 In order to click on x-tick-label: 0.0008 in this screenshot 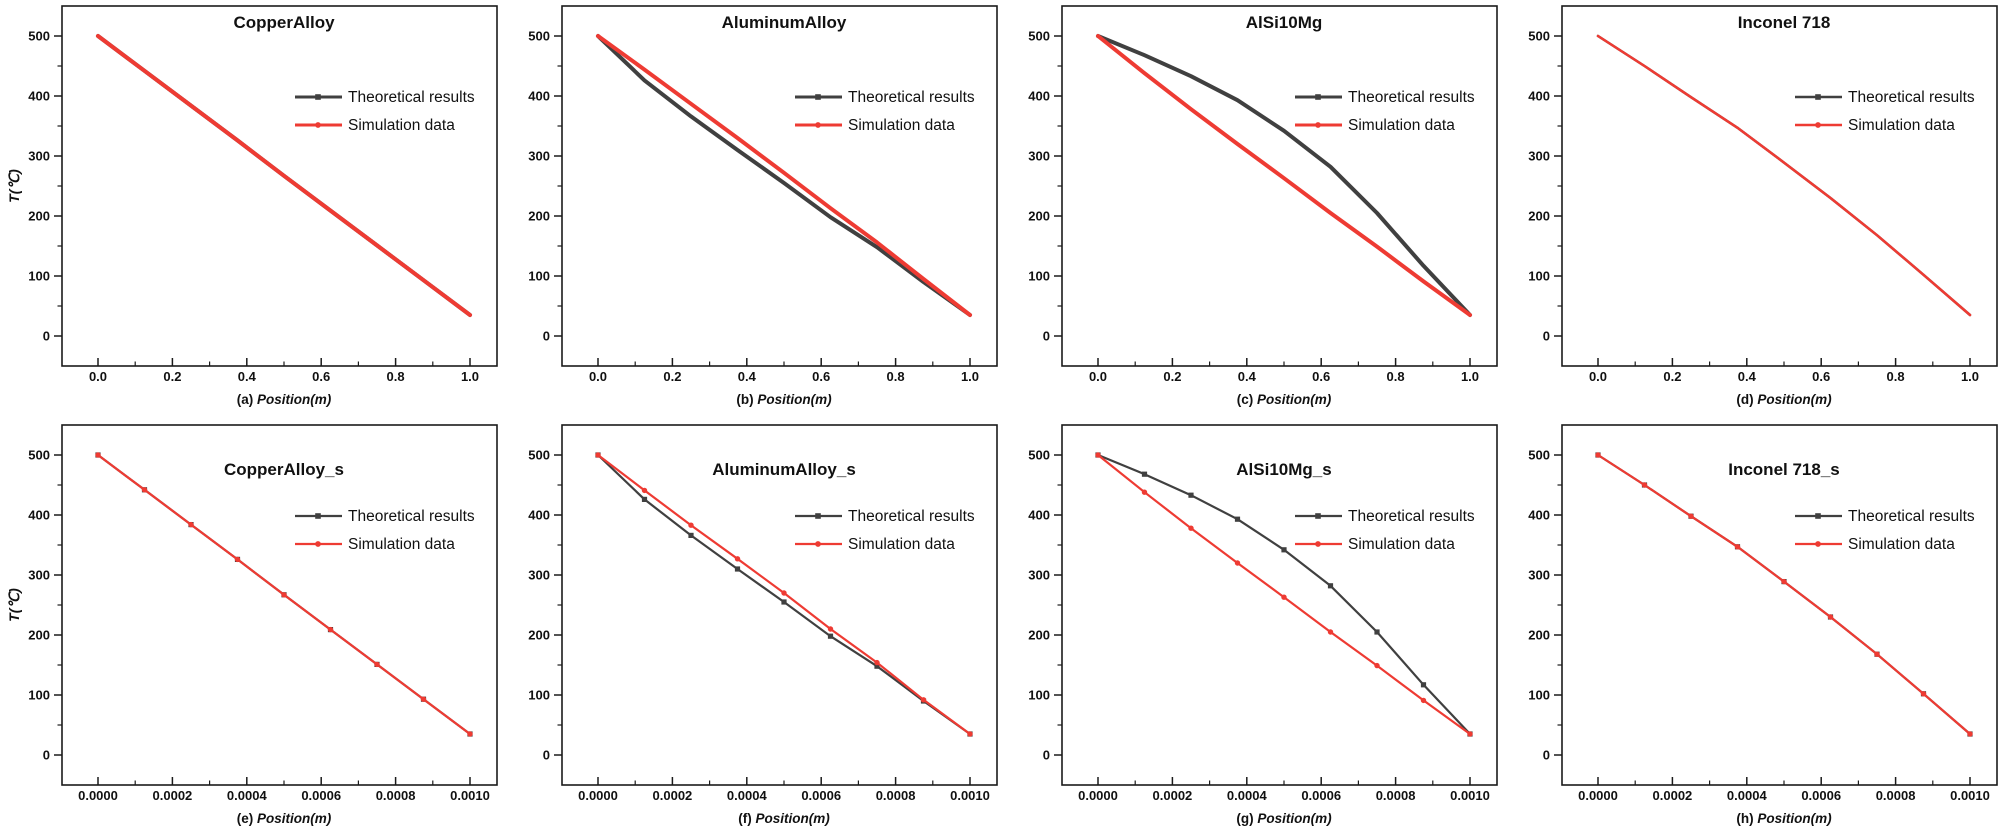, I will do `click(1396, 795)`.